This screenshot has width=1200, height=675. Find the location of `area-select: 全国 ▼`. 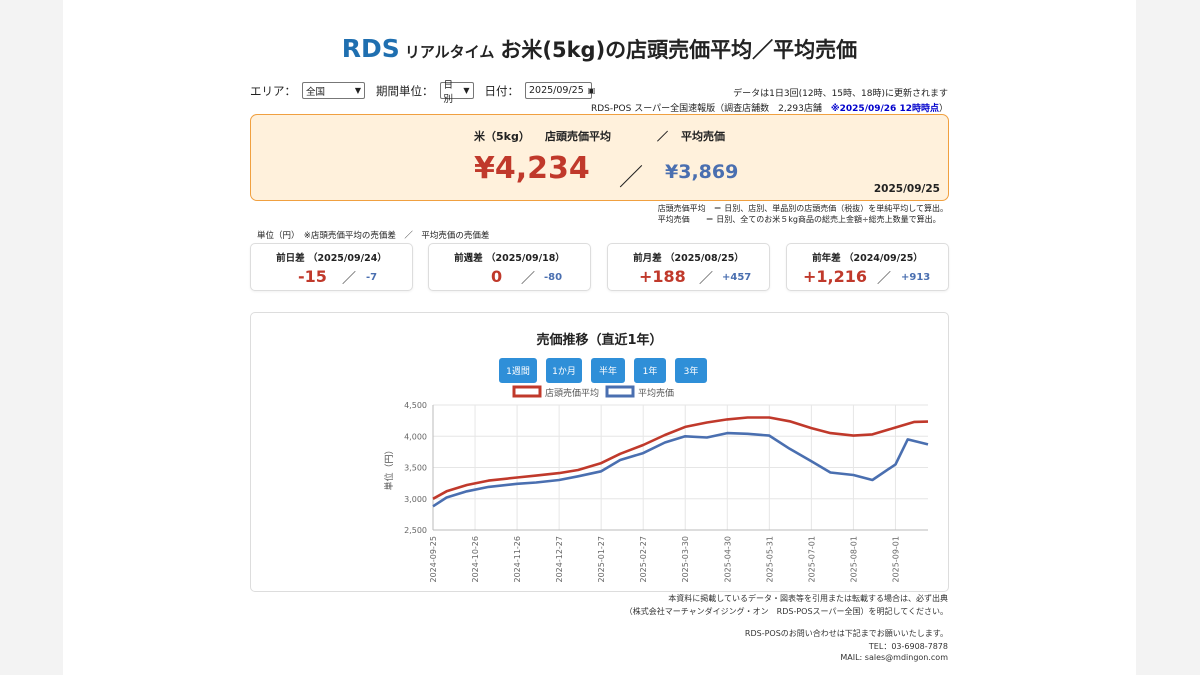

area-select: 全国 ▼ is located at coordinates (333, 90).